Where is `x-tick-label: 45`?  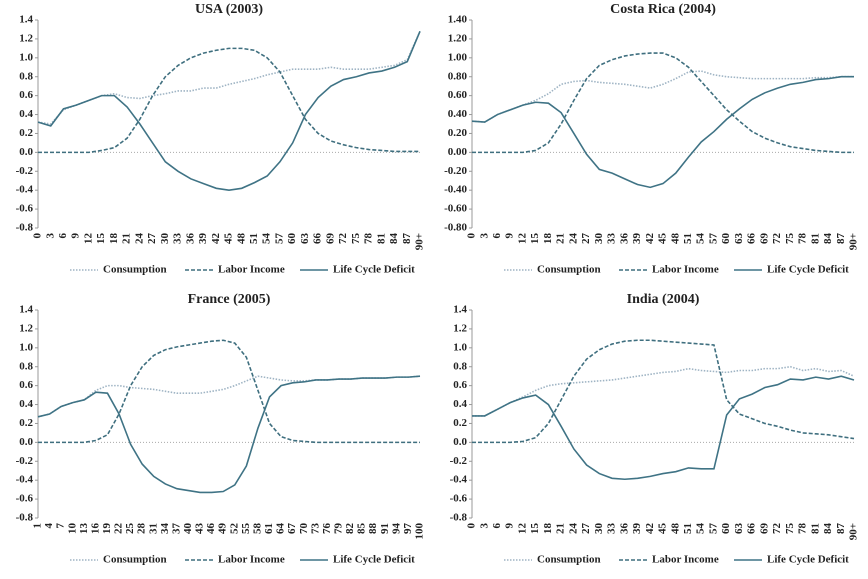
x-tick-label: 45 is located at coordinates (663, 239).